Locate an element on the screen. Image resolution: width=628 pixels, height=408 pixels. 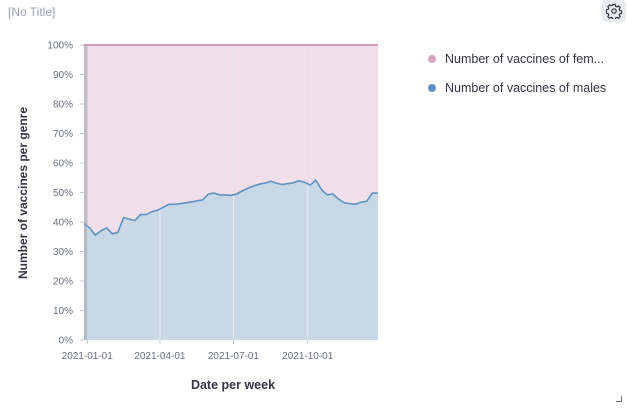
y-tick-label: 20% is located at coordinates (63, 282).